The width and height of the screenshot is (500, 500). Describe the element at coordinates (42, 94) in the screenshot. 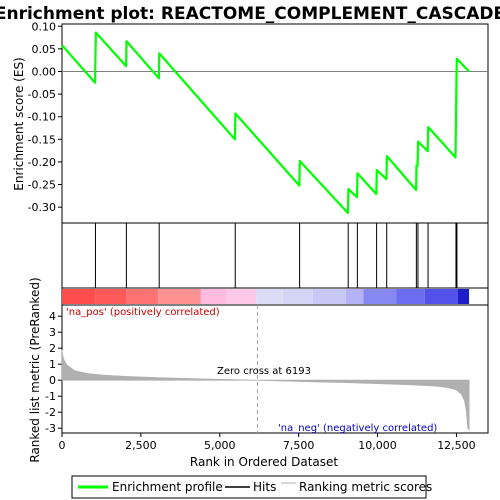

I see `es-y-tick-label: -0.05` at that location.